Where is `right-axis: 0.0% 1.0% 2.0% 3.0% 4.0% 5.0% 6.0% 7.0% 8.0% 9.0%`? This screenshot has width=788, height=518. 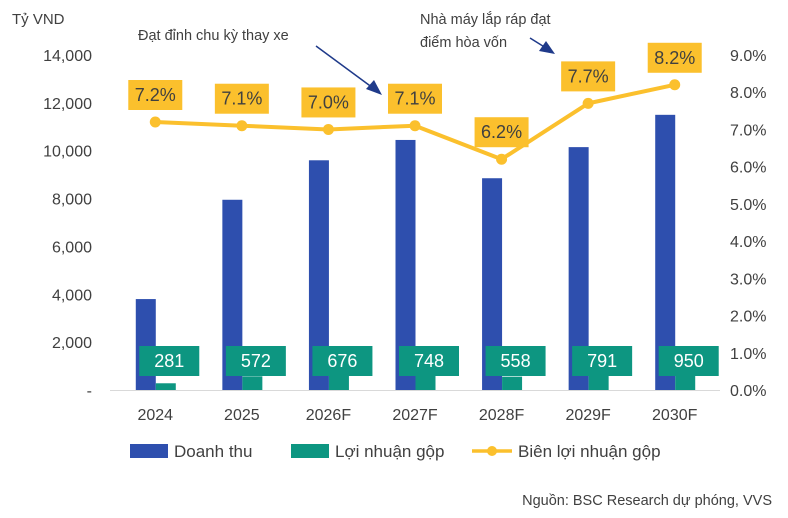 right-axis: 0.0% 1.0% 2.0% 3.0% 4.0% 5.0% 6.0% 7.0% 8.0% 9.0% is located at coordinates (748, 224).